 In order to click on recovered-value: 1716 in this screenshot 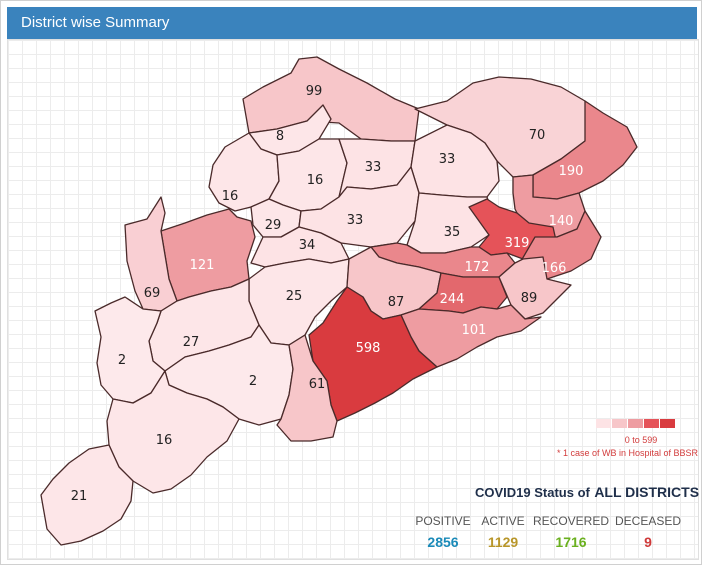, I will do `click(571, 542)`.